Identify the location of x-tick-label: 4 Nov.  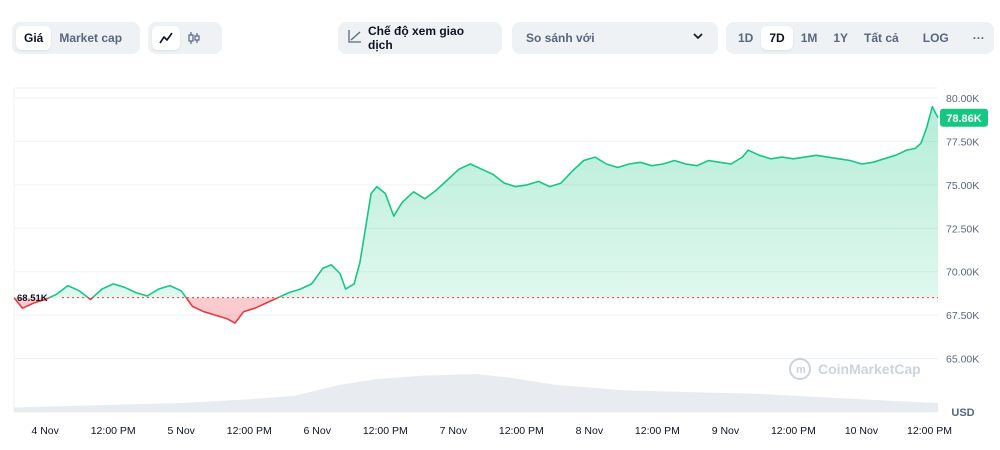
(45, 431).